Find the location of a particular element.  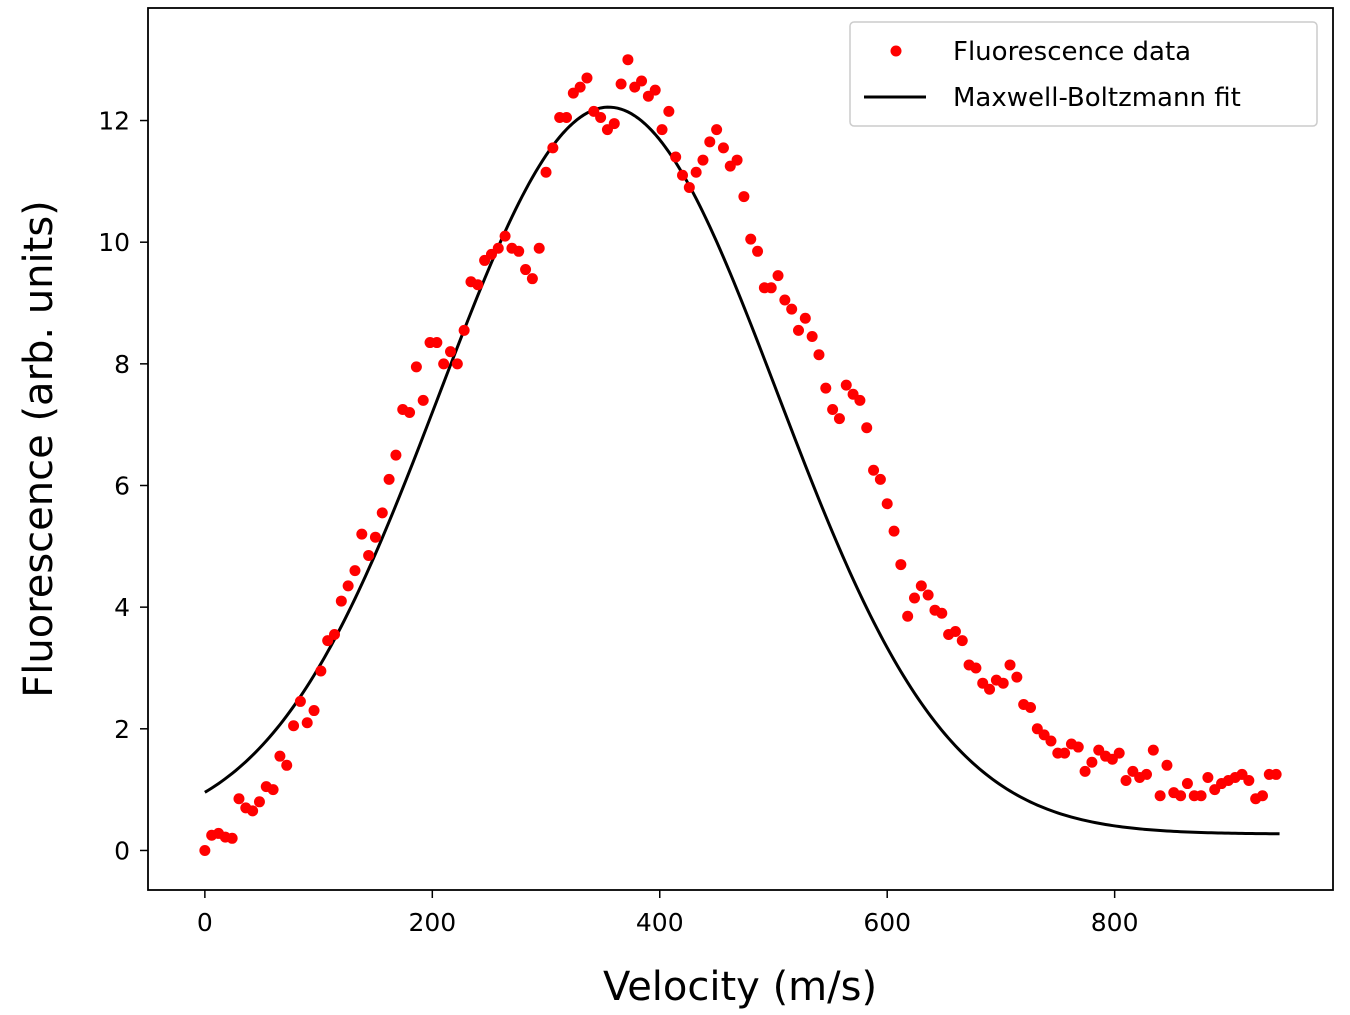

y-axis-label: Fluorescence (arb. units) is located at coordinates (39, 449).